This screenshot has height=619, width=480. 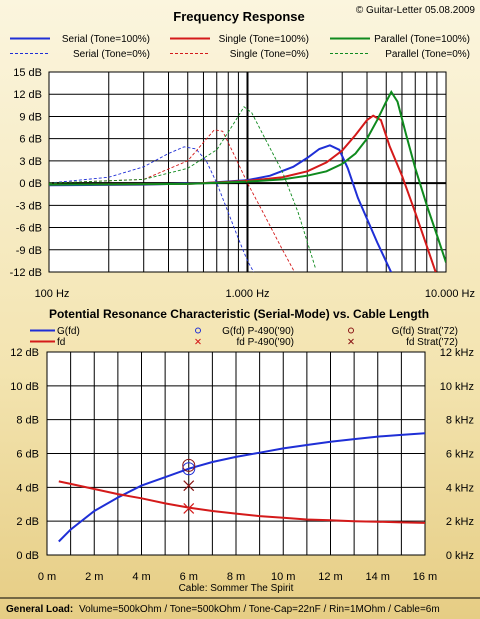 I want to click on chart2-x-tick-labels: 0 m 2 m 4 m 6 m 8 m 10 m 12 m 14 m 16 m, so click(x=237, y=577).